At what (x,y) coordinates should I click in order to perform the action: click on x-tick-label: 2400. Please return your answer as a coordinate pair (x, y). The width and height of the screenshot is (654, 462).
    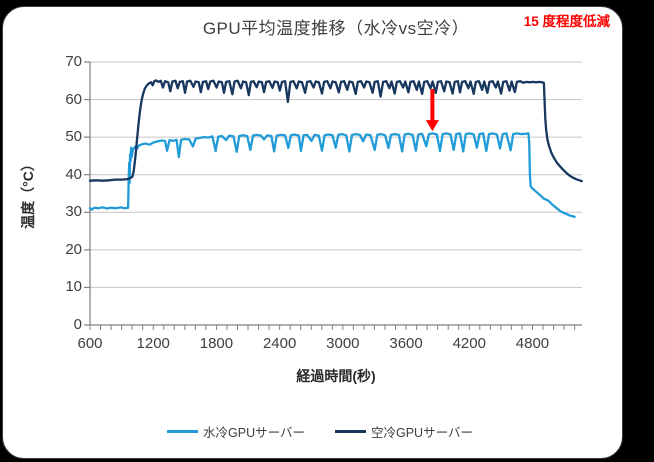
    Looking at the image, I should click on (279, 343).